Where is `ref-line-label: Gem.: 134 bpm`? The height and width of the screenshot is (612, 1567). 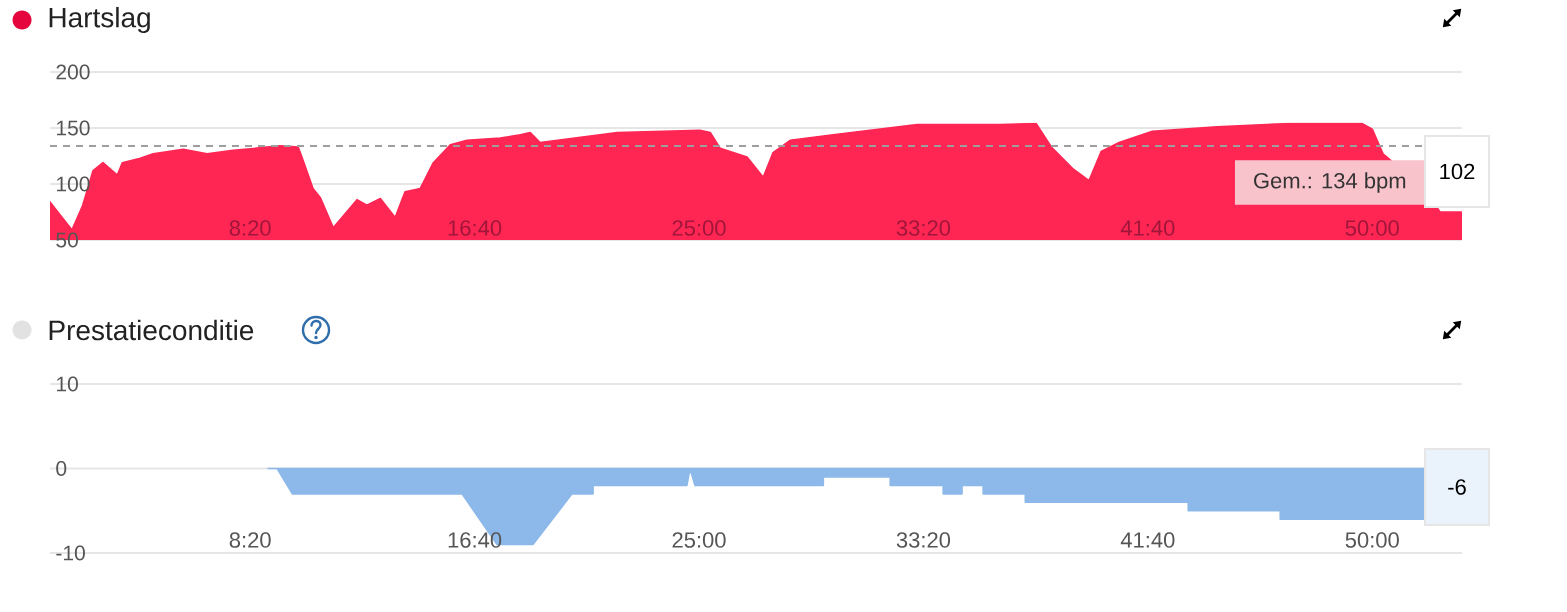 ref-line-label: Gem.: 134 bpm is located at coordinates (1330, 182).